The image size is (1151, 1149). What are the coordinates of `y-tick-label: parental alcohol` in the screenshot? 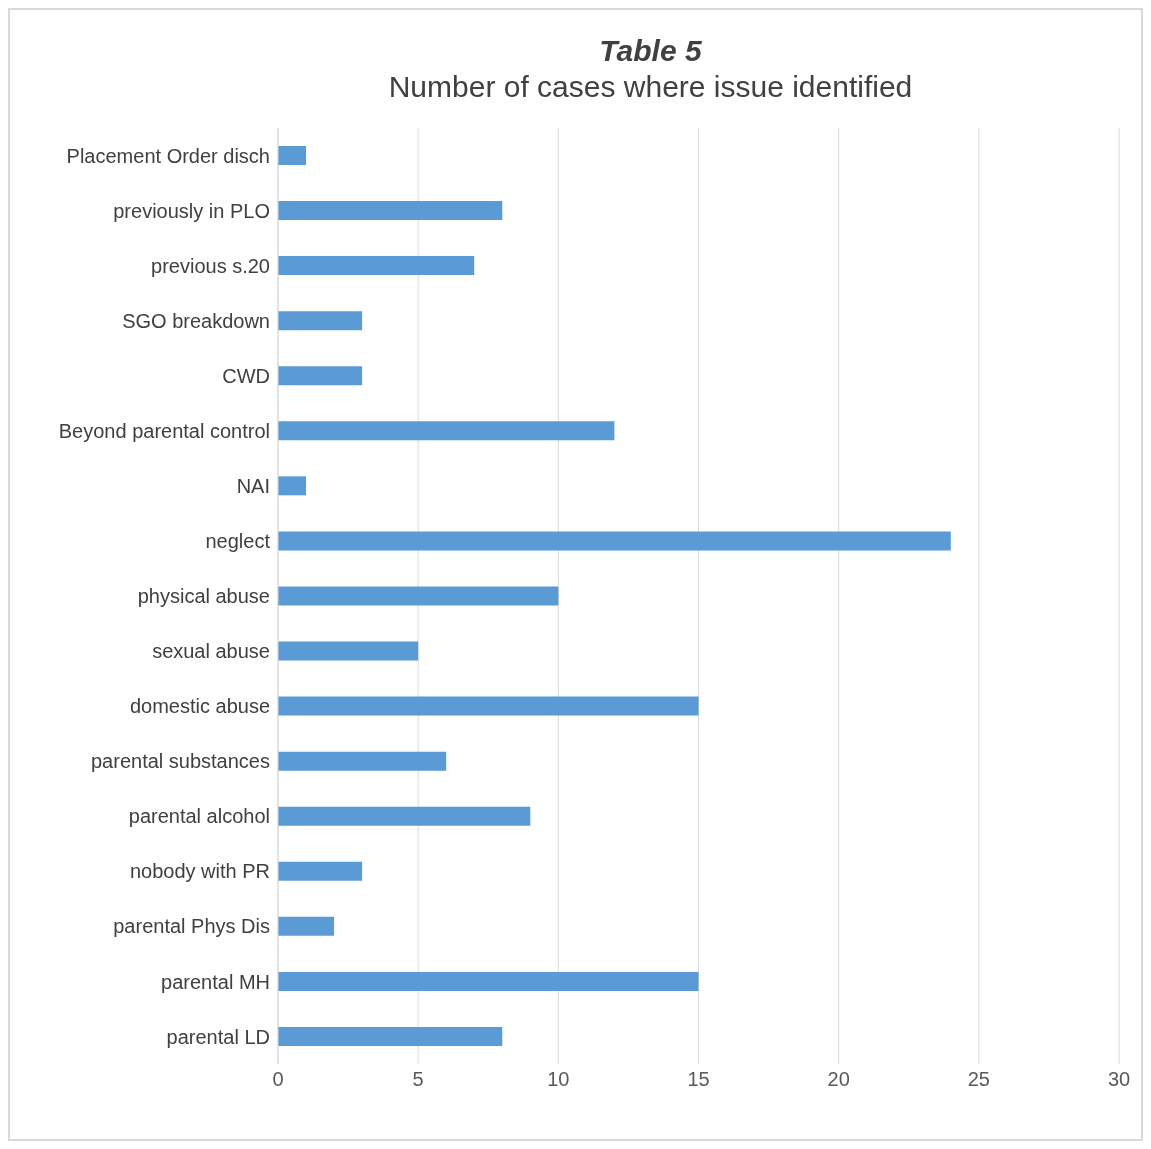 It's located at (199, 816).